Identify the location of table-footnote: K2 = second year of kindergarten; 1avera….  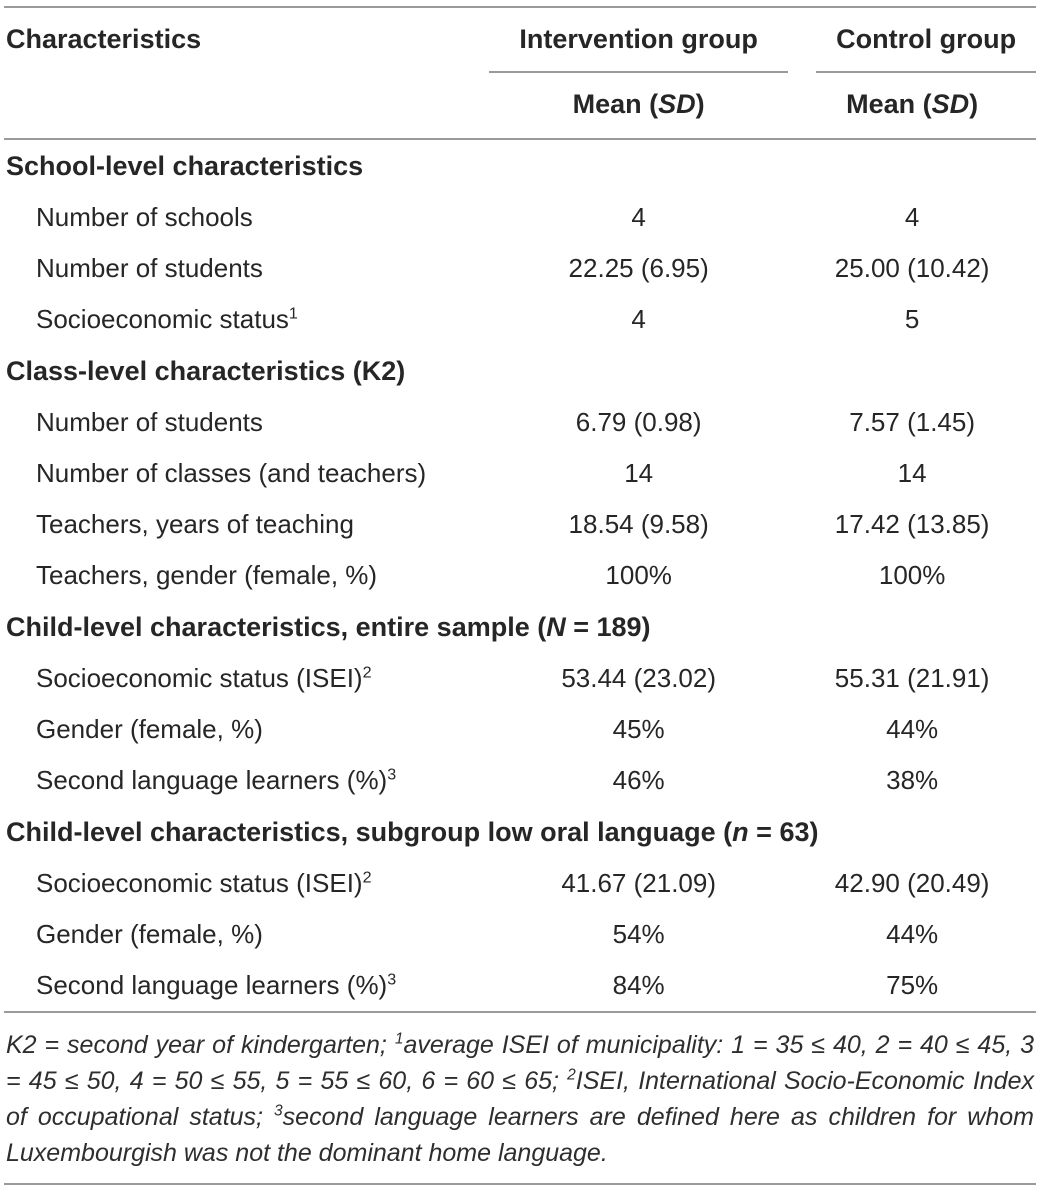
(520, 1098).